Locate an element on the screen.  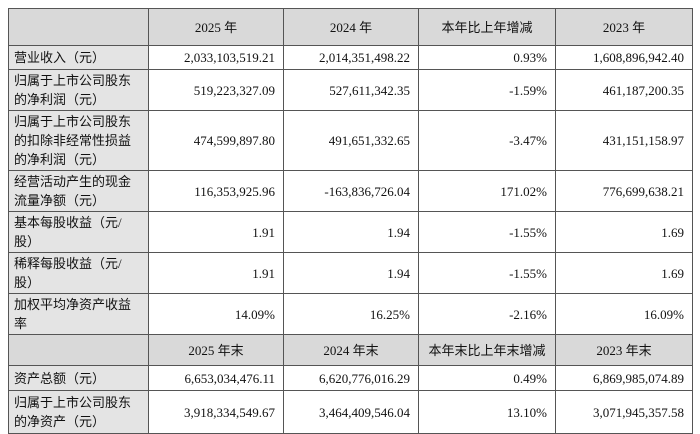
row-label: 资产总额（元） is located at coordinates (78, 378).